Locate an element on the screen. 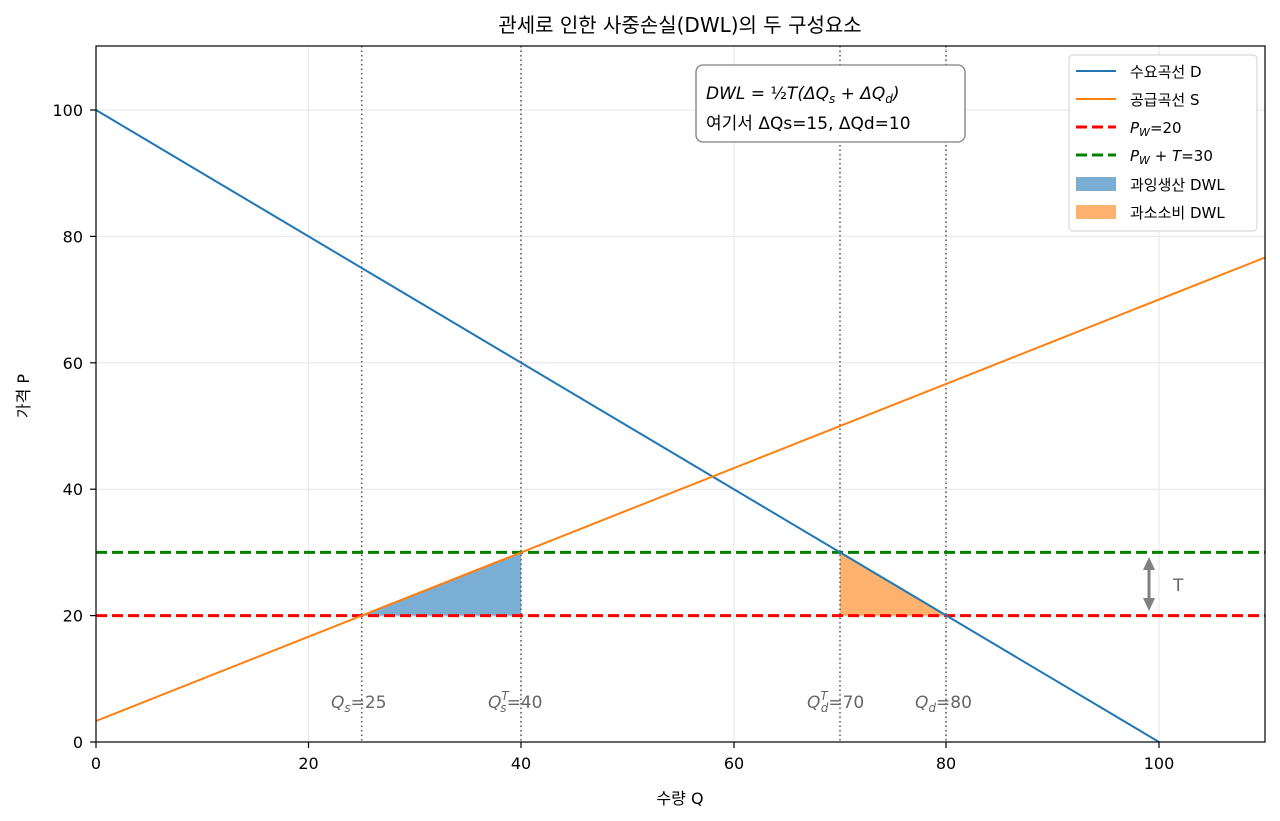 This screenshot has width=1280, height=821. y-tick-label: 60 is located at coordinates (73, 363).